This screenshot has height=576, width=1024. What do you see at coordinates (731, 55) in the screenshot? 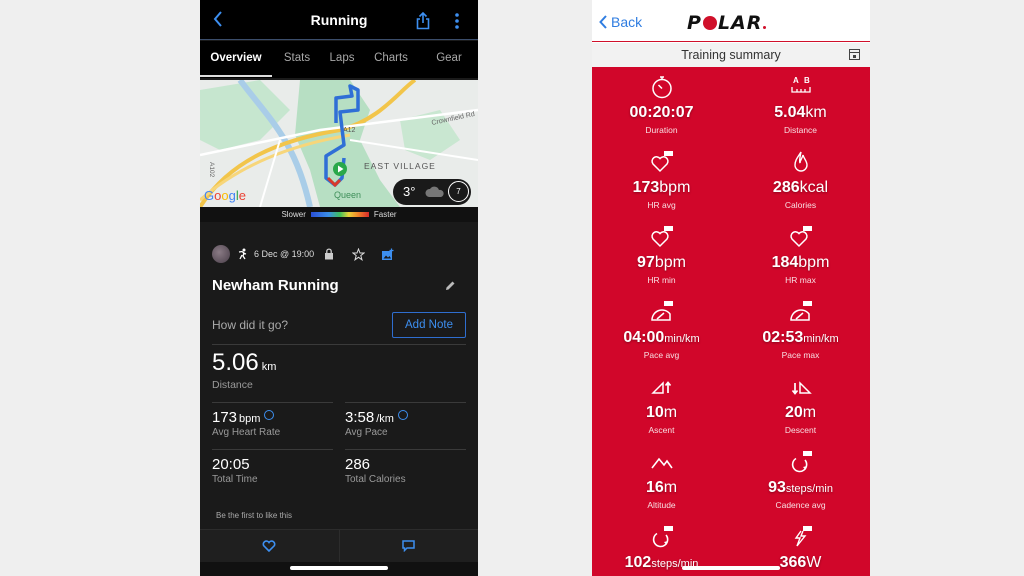
I see `subheader: Training summary` at bounding box center [731, 55].